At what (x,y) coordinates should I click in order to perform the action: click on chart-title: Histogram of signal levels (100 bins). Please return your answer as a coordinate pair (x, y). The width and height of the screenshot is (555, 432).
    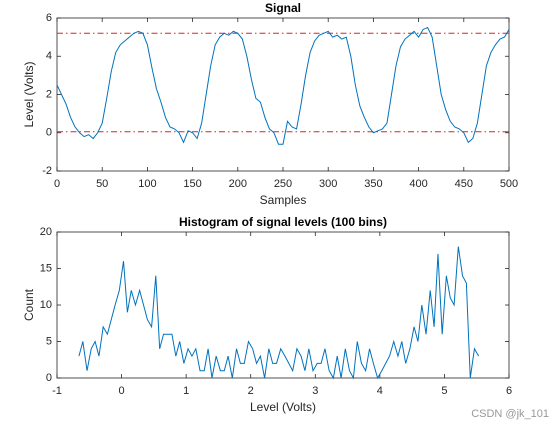
    Looking at the image, I should click on (283, 222).